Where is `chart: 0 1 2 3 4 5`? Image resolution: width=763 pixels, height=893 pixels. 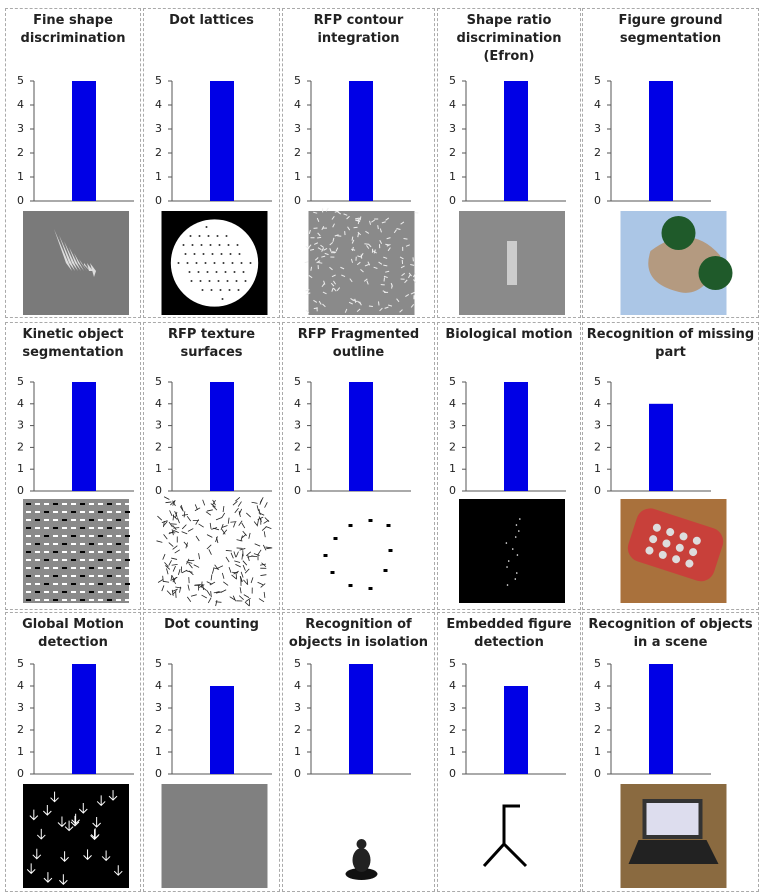
chart: 0 1 2 3 4 5 is located at coordinates (75, 194).